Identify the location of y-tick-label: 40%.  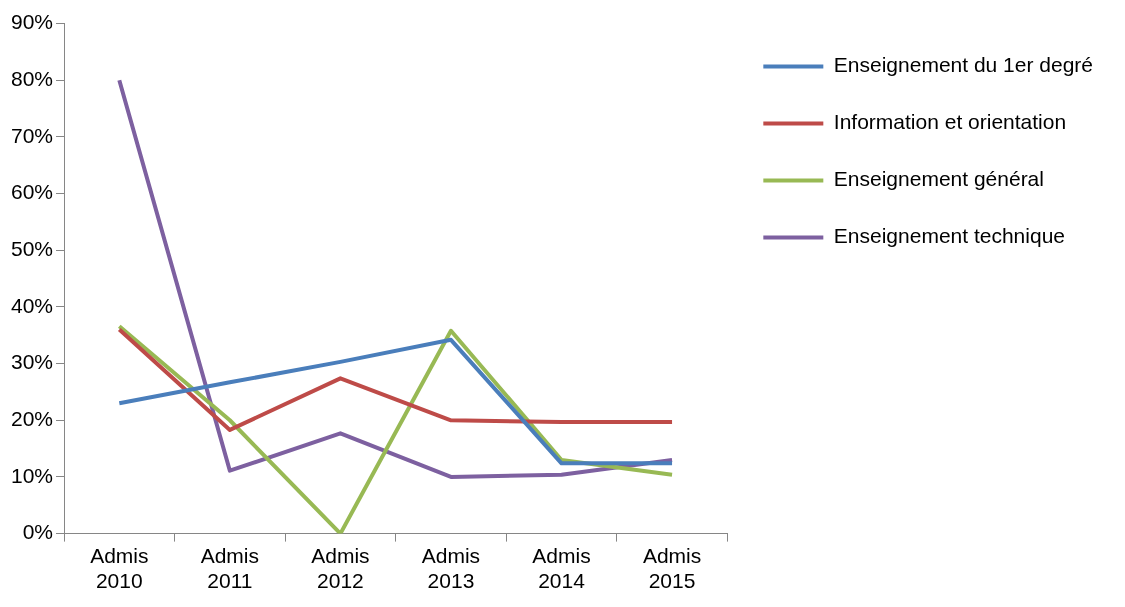
(32, 305).